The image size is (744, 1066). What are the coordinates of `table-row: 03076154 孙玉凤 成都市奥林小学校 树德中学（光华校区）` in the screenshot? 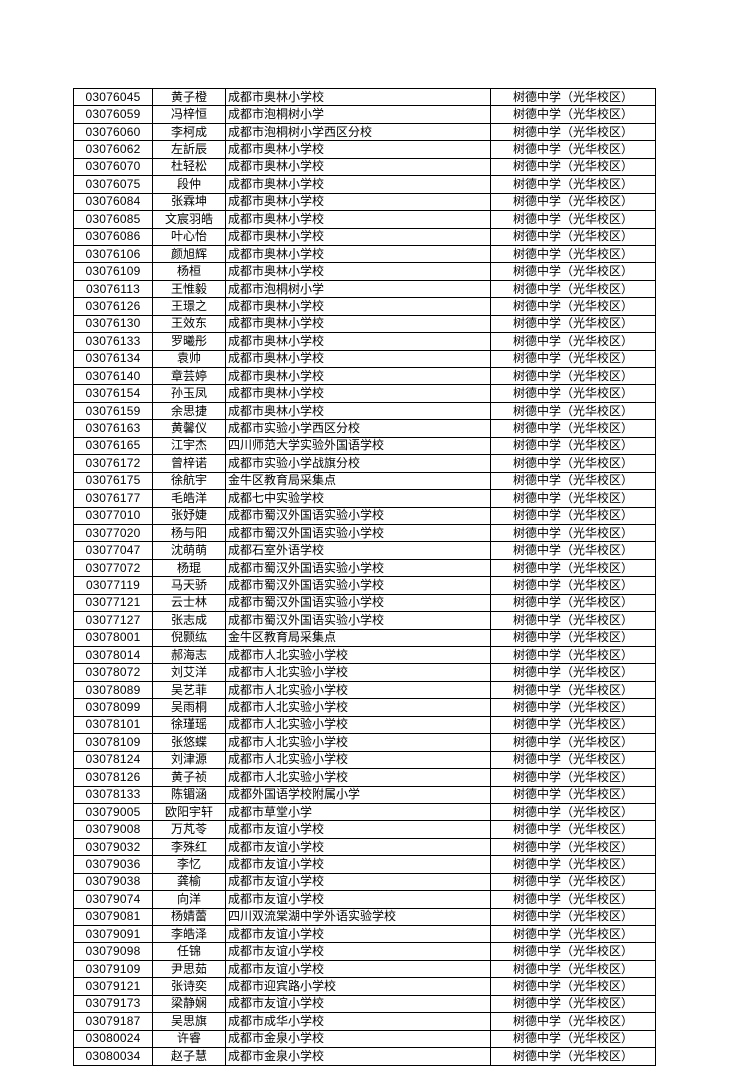 It's located at (364, 393).